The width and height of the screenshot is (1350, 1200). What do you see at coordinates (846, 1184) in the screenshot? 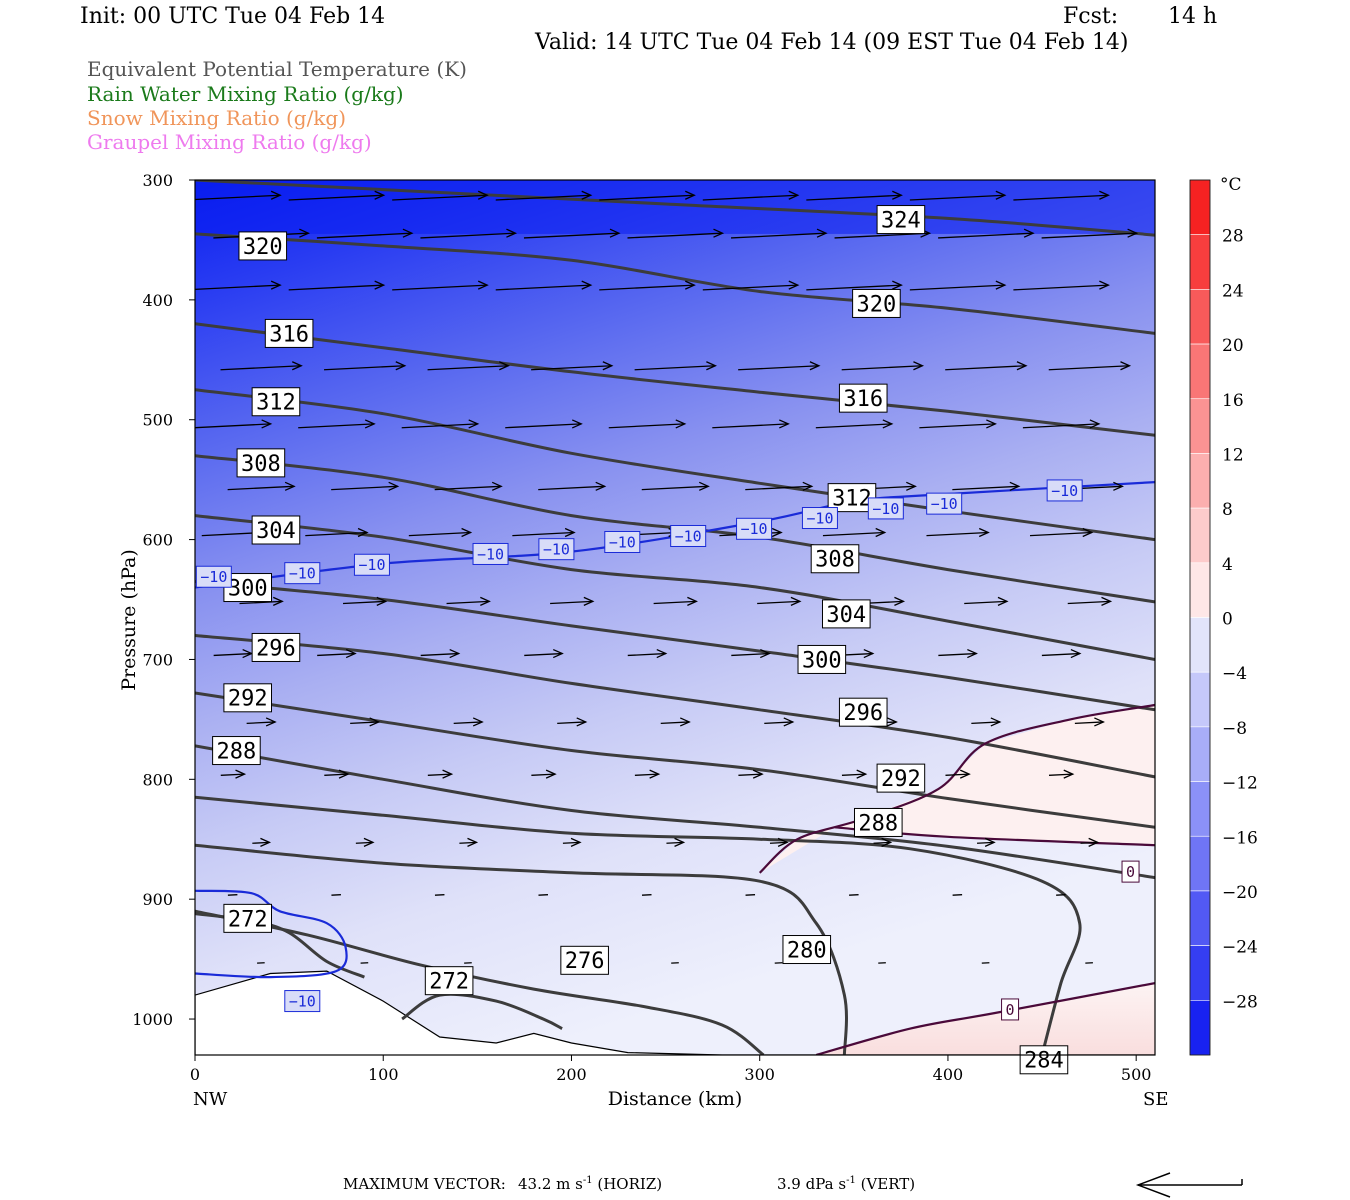
I see `max-vector-vertical: 3.9 dPa s-1 (VERT)` at bounding box center [846, 1184].